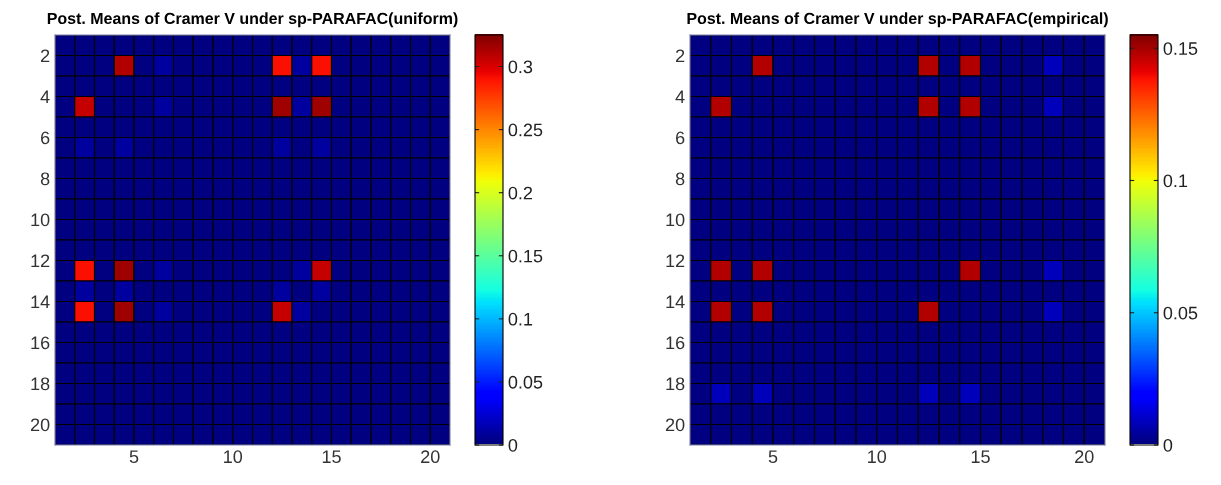  I want to click on color-bar-label: 0.3, so click(520, 67).